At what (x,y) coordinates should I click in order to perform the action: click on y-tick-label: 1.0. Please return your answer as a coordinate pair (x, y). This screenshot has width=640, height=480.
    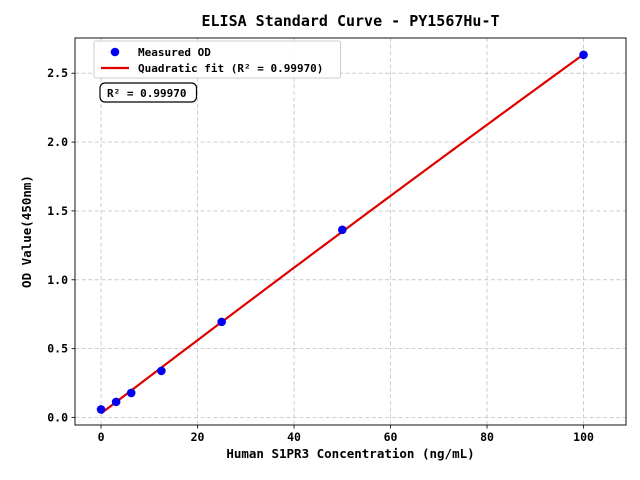
    Looking at the image, I should click on (57, 280).